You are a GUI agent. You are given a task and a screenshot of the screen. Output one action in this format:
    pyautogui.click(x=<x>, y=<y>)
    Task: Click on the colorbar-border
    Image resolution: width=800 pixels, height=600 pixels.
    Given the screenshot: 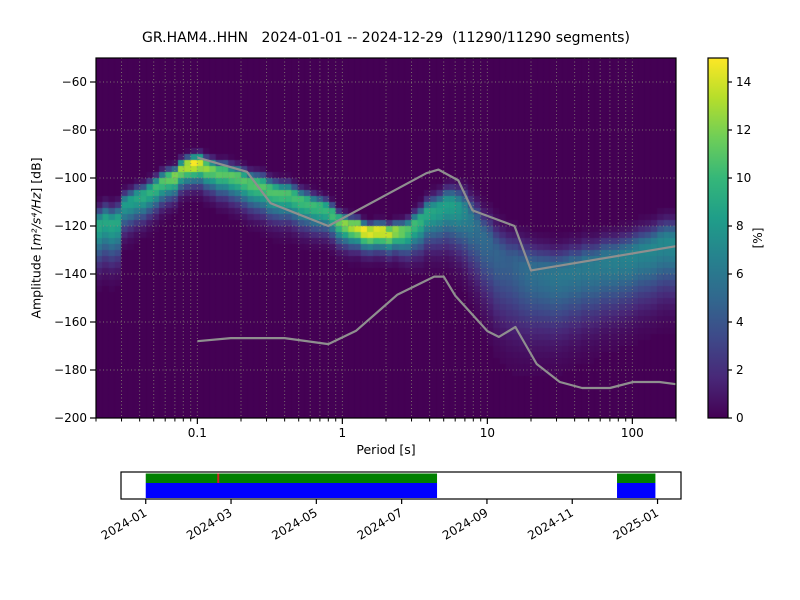 What is the action you would take?
    pyautogui.click(x=718, y=238)
    